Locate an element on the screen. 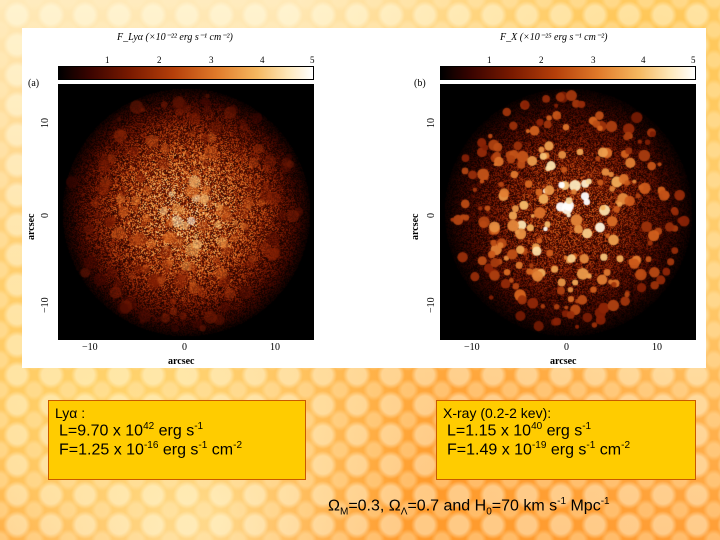 This screenshot has height=540, width=720. colorbar-label-lya: F_Lyα (×10⁻²² erg s⁻¹ cm⁻²) is located at coordinates (175, 37).